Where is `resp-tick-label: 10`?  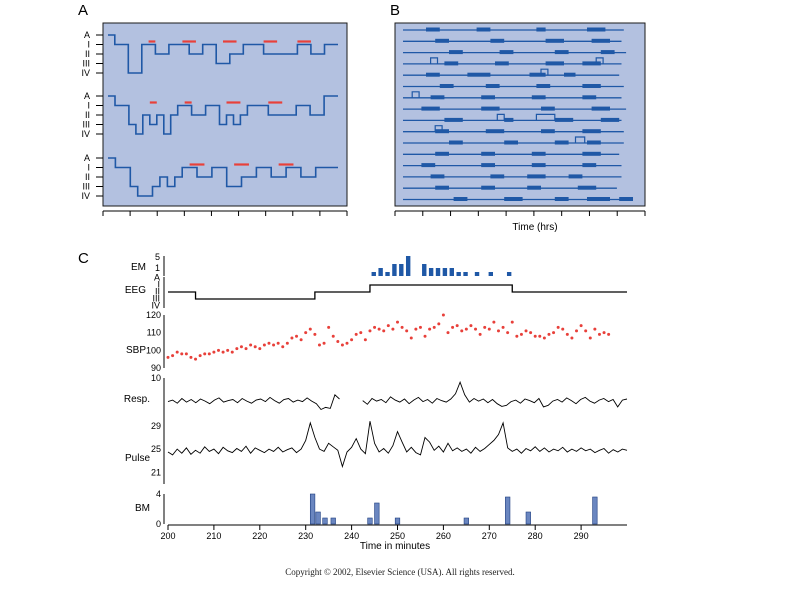 resp-tick-label: 10 is located at coordinates (156, 378).